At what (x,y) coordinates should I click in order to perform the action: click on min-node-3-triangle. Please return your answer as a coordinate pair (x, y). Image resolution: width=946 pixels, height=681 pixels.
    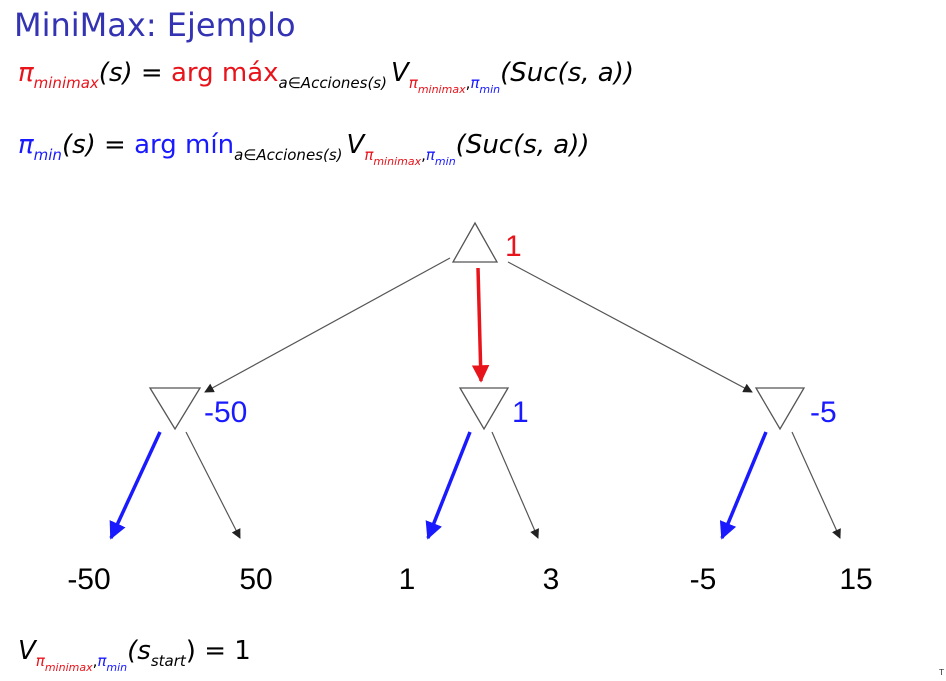
    Looking at the image, I should click on (780, 409).